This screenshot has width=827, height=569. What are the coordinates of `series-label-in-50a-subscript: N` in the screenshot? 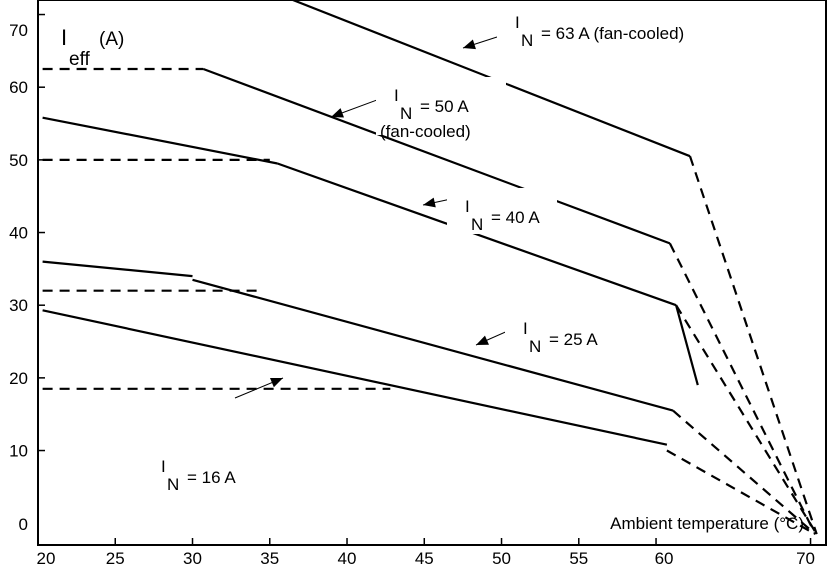 It's located at (406, 113).